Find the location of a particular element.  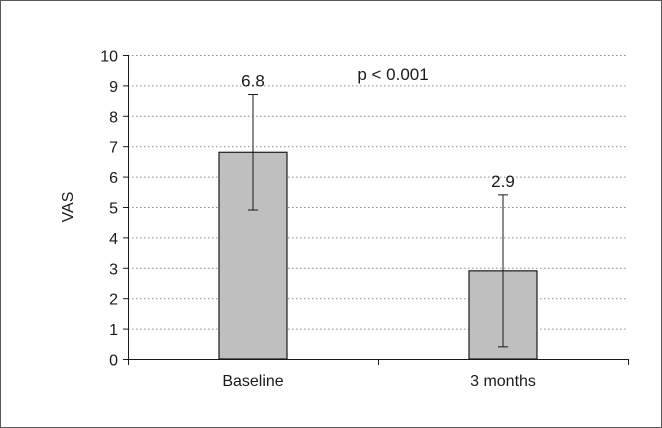

y-tick-label: 0 is located at coordinates (113, 361).